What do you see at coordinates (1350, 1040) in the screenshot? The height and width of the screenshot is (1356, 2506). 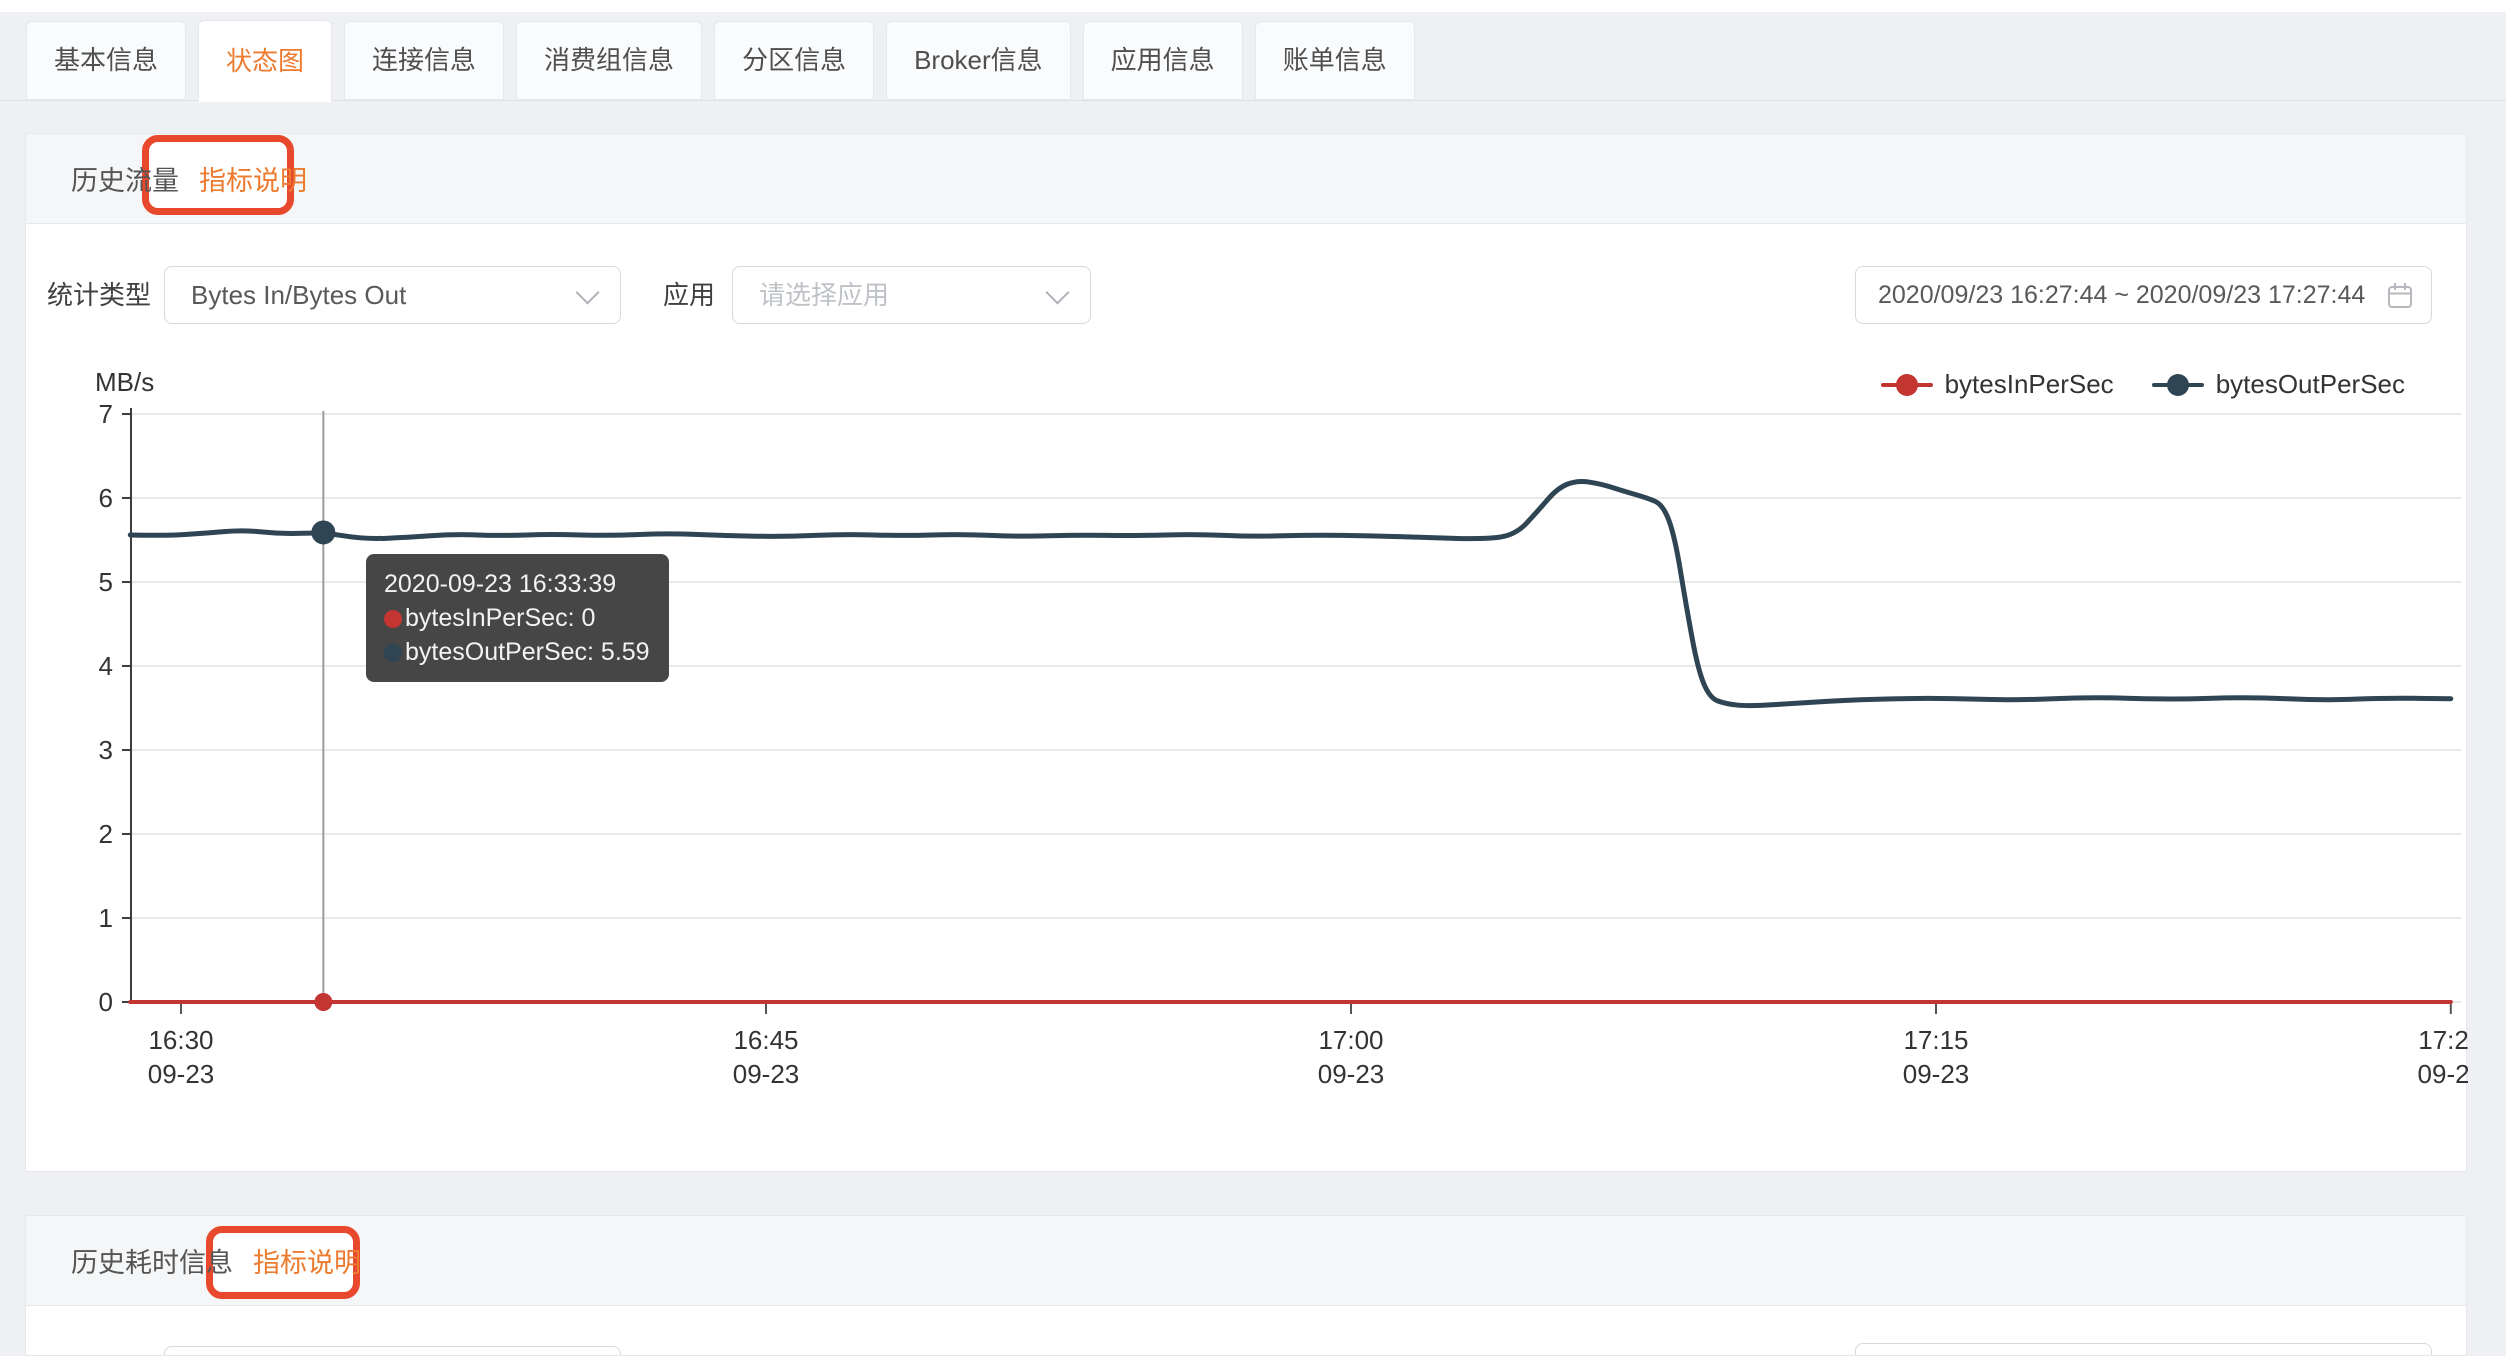 I see `svg-text: 17:00` at bounding box center [1350, 1040].